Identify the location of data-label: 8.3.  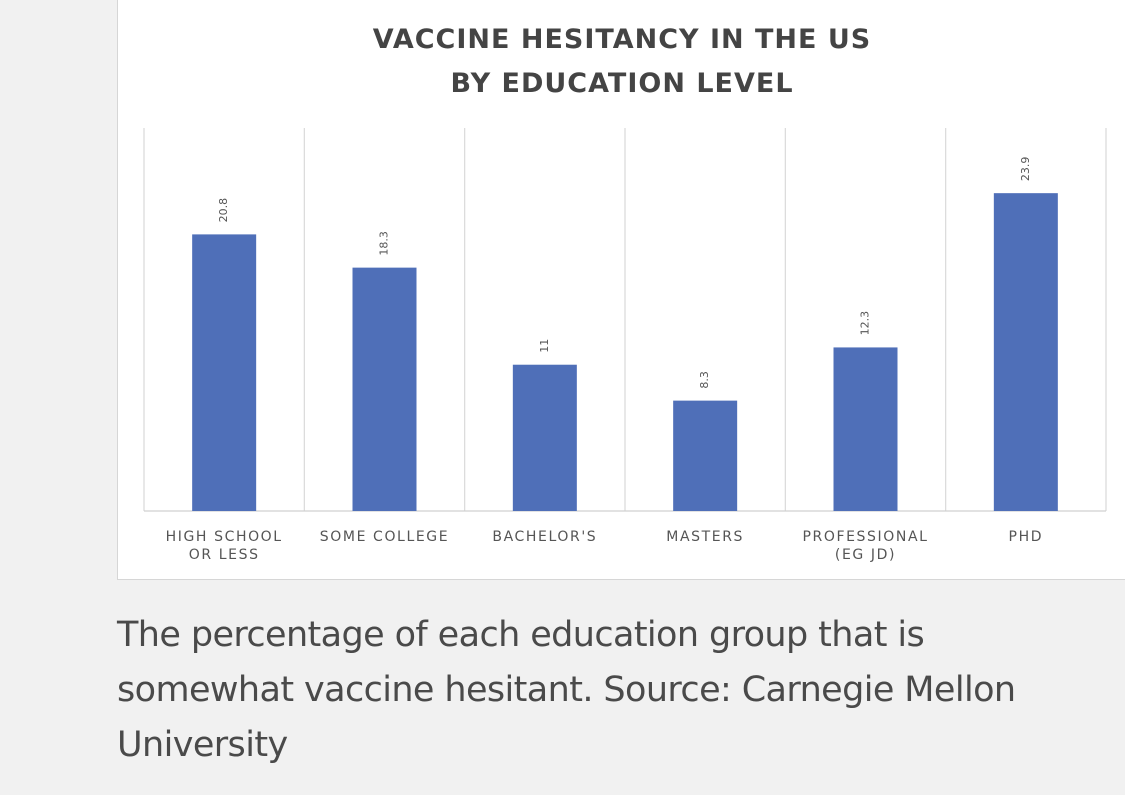
(704, 380).